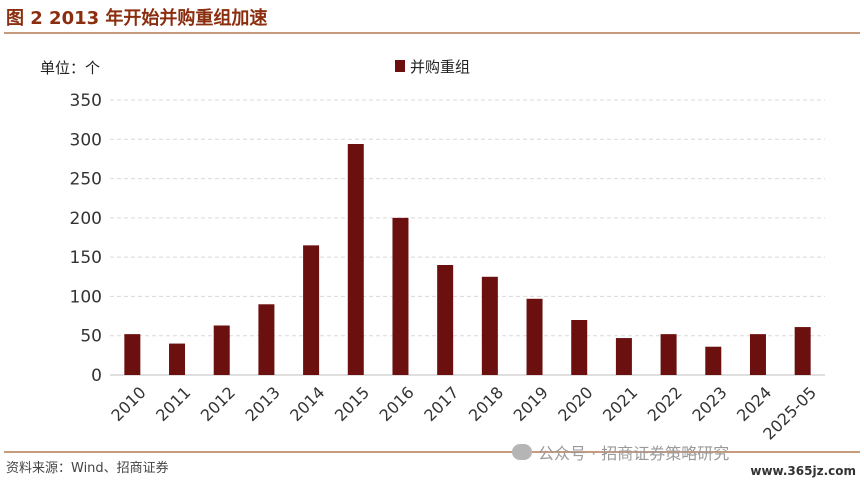  Describe the element at coordinates (221, 350) in the screenshot. I see `bar-2012` at that location.